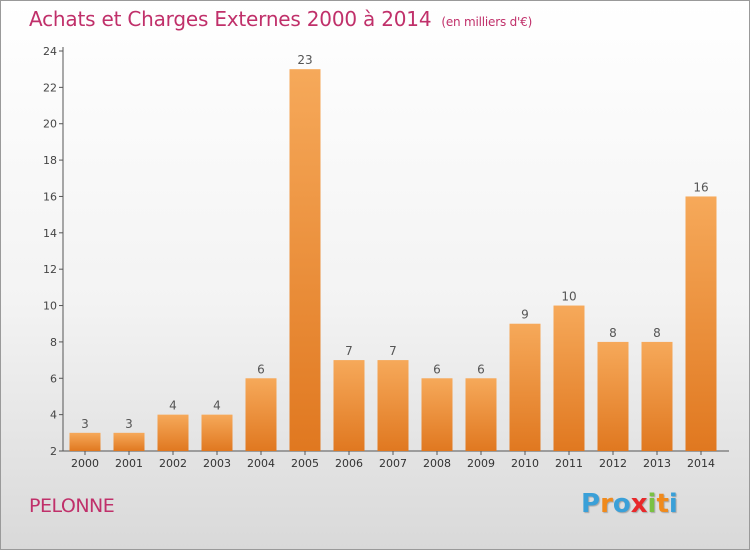  Describe the element at coordinates (701, 323) in the screenshot. I see `bar-2014` at that location.